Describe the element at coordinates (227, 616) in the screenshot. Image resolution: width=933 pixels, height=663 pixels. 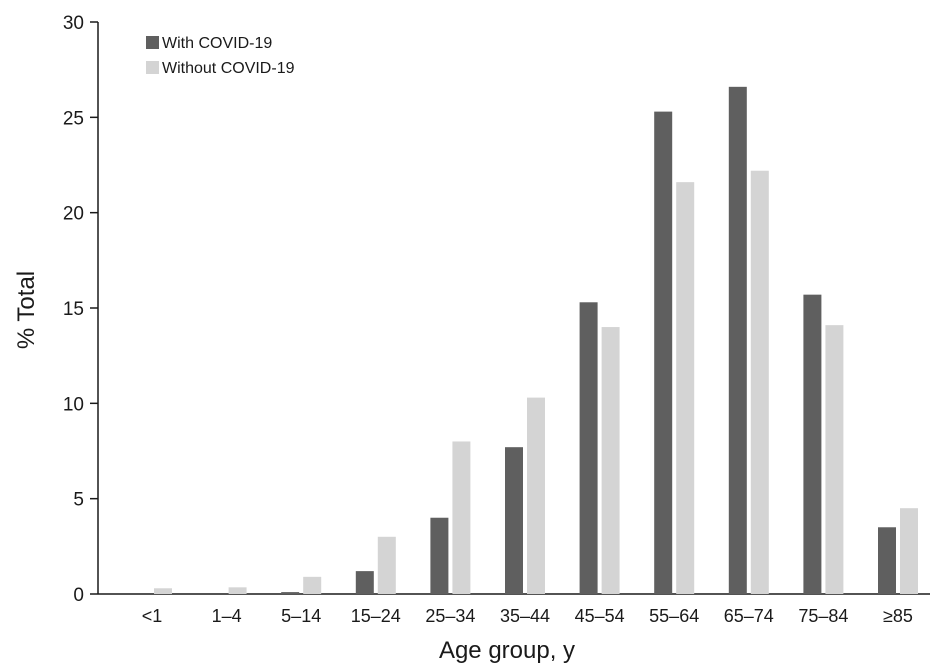
I see `x-tick-label: 1–4` at that location.